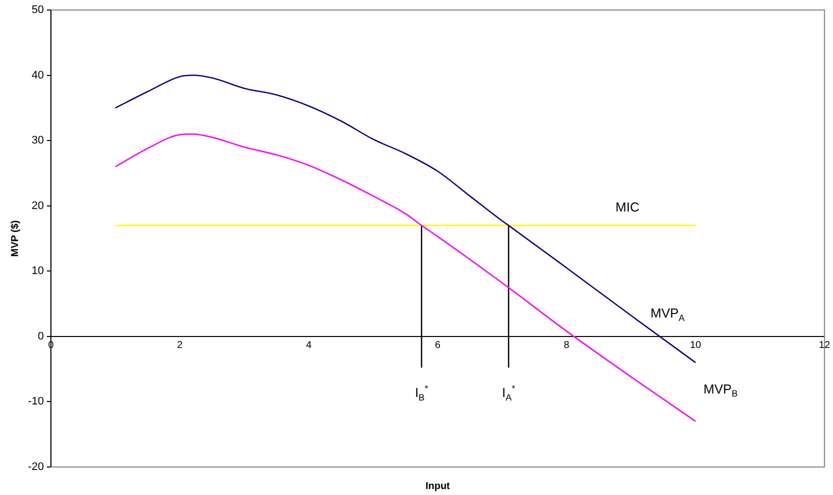 The width and height of the screenshot is (833, 495). Describe the element at coordinates (180, 346) in the screenshot. I see `x-tick-label: 2` at that location.